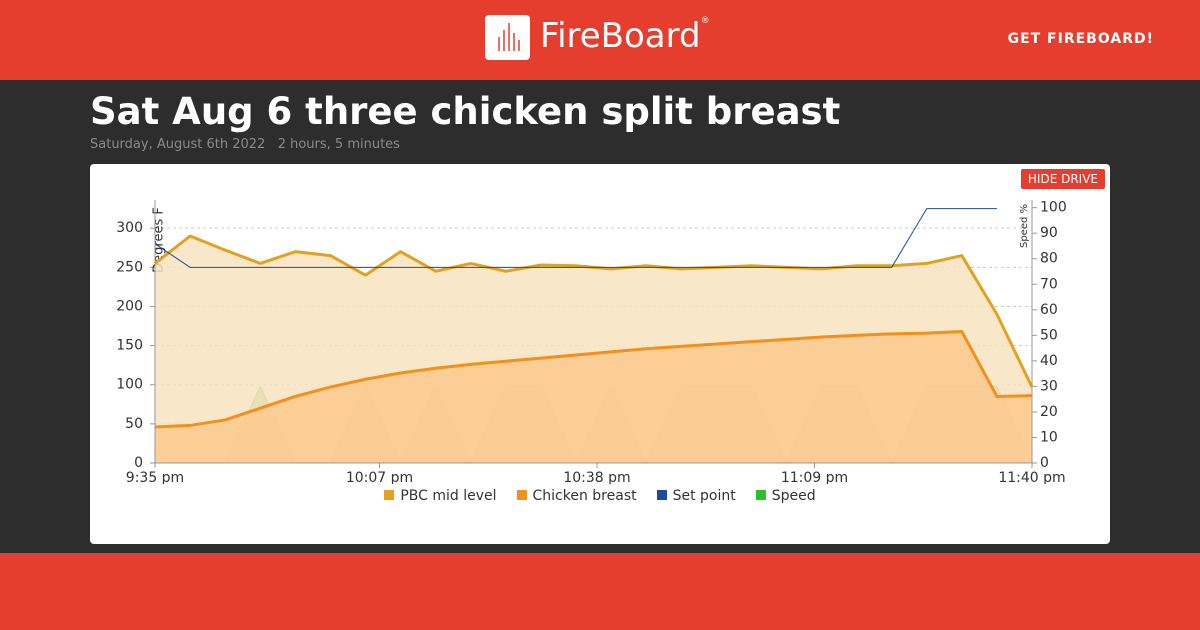 The image size is (1200, 630). What do you see at coordinates (814, 477) in the screenshot?
I see `x-tick-label: 11:09 pm` at bounding box center [814, 477].